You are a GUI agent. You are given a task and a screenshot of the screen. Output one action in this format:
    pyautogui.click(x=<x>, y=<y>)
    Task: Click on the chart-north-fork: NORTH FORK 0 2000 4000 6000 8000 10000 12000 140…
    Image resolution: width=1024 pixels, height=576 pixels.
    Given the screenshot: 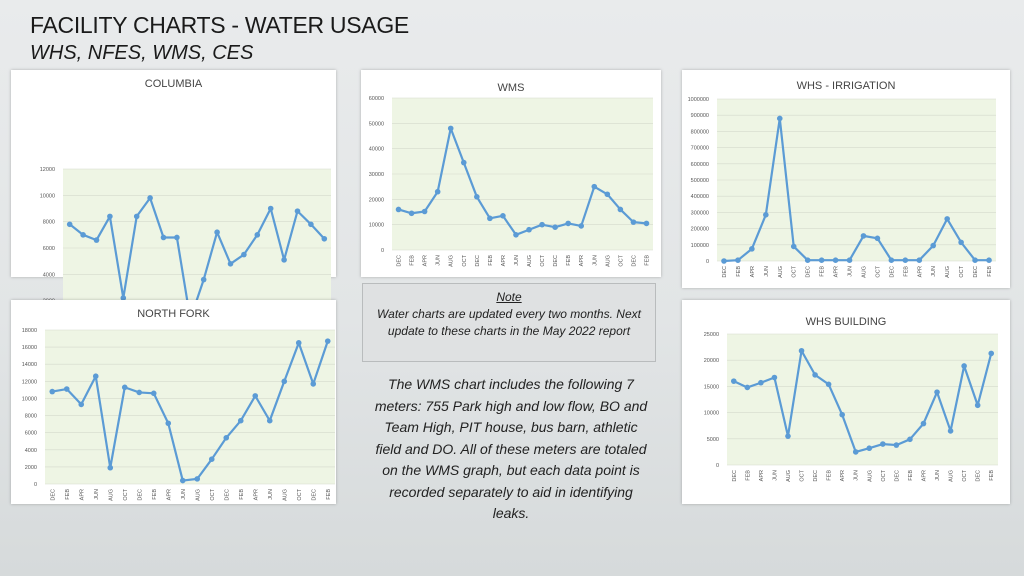 What is the action you would take?
    pyautogui.click(x=173, y=402)
    